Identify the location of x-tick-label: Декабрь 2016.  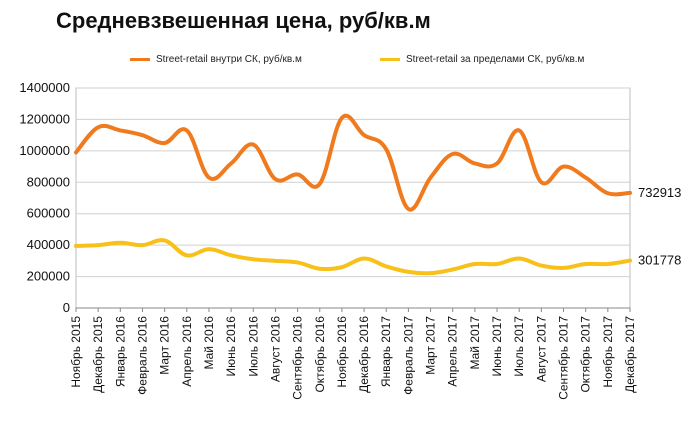
(364, 354).